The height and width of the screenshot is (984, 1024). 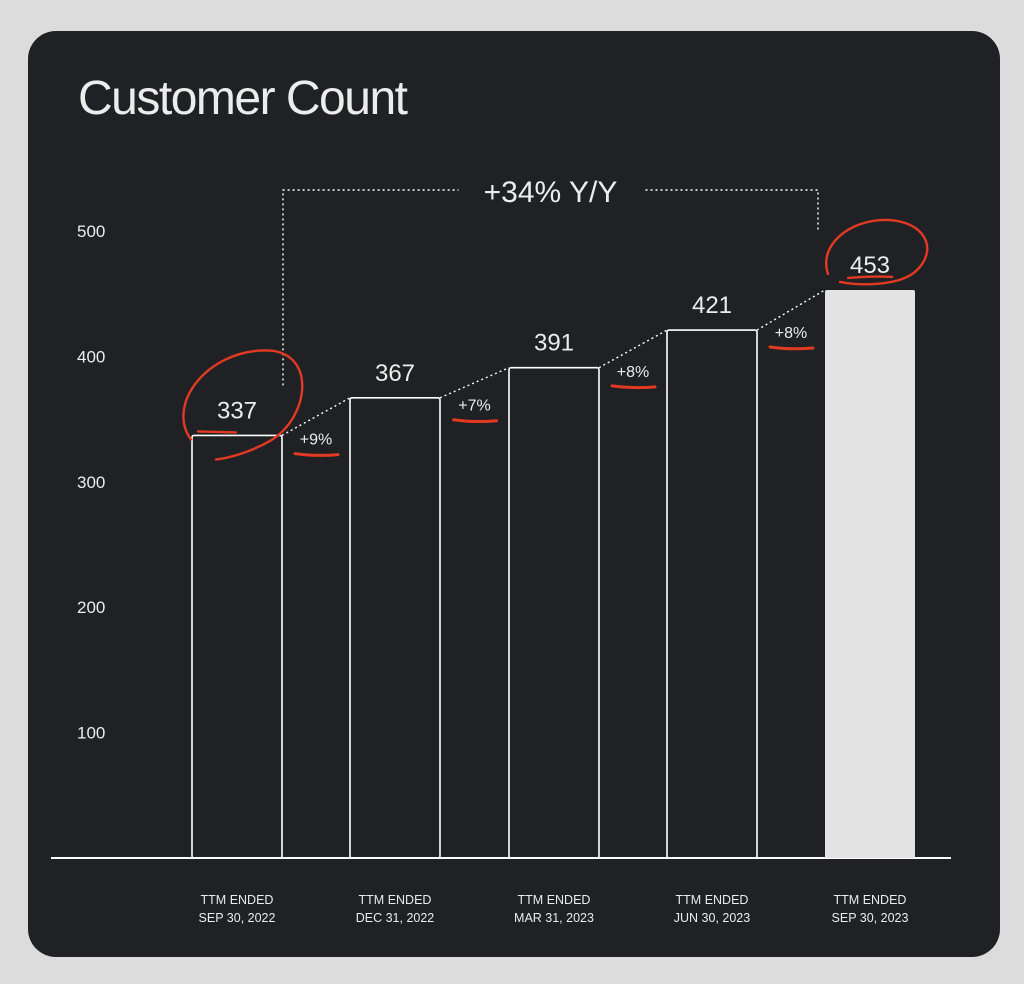 I want to click on x-tick-label: SEP 30, 2023, so click(x=870, y=918).